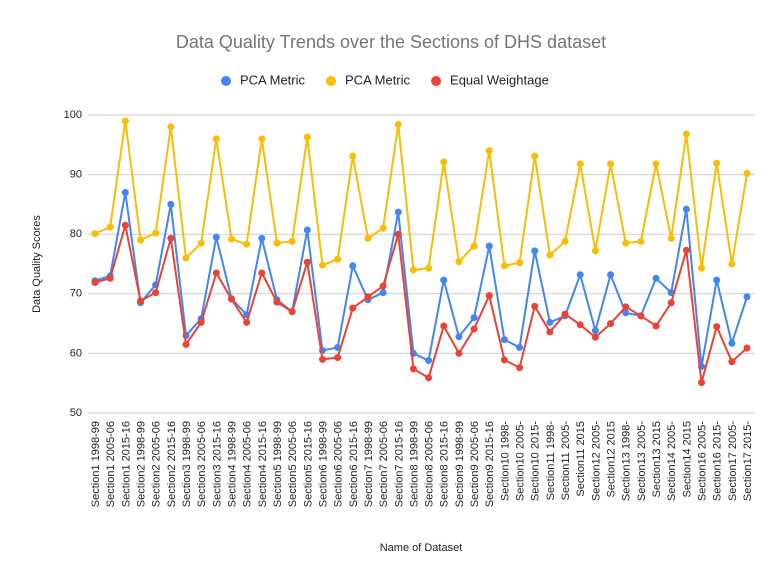 The width and height of the screenshot is (783, 584). What do you see at coordinates (354, 464) in the screenshot?
I see `x-tick-label: Section6 2015-16` at bounding box center [354, 464].